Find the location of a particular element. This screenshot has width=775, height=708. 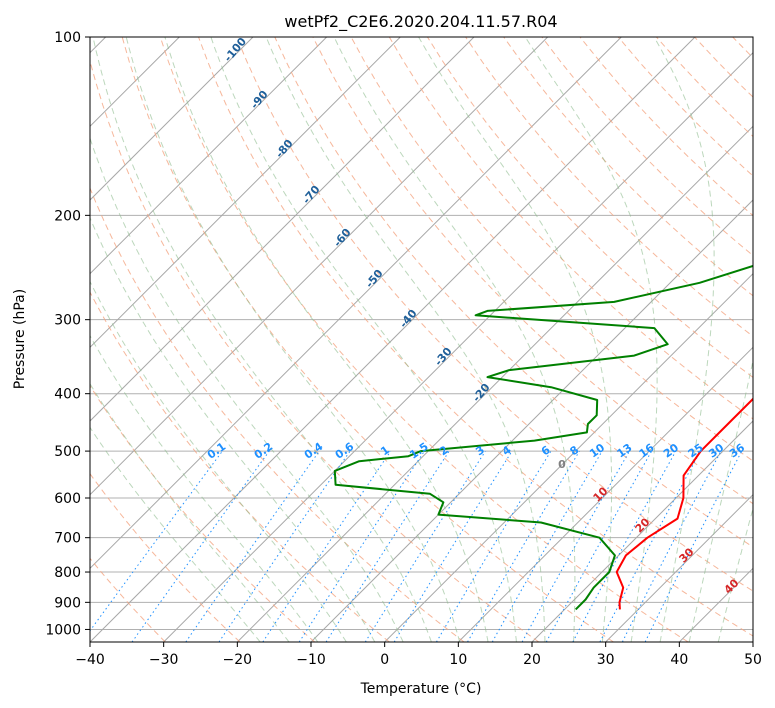

dry-adiabat-label: -50 is located at coordinates (374, 279).